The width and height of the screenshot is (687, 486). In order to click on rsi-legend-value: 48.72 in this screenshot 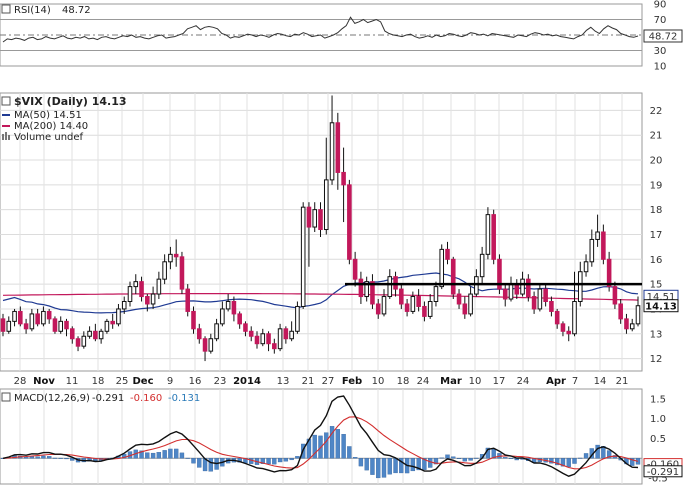, I will do `click(76, 10)`.